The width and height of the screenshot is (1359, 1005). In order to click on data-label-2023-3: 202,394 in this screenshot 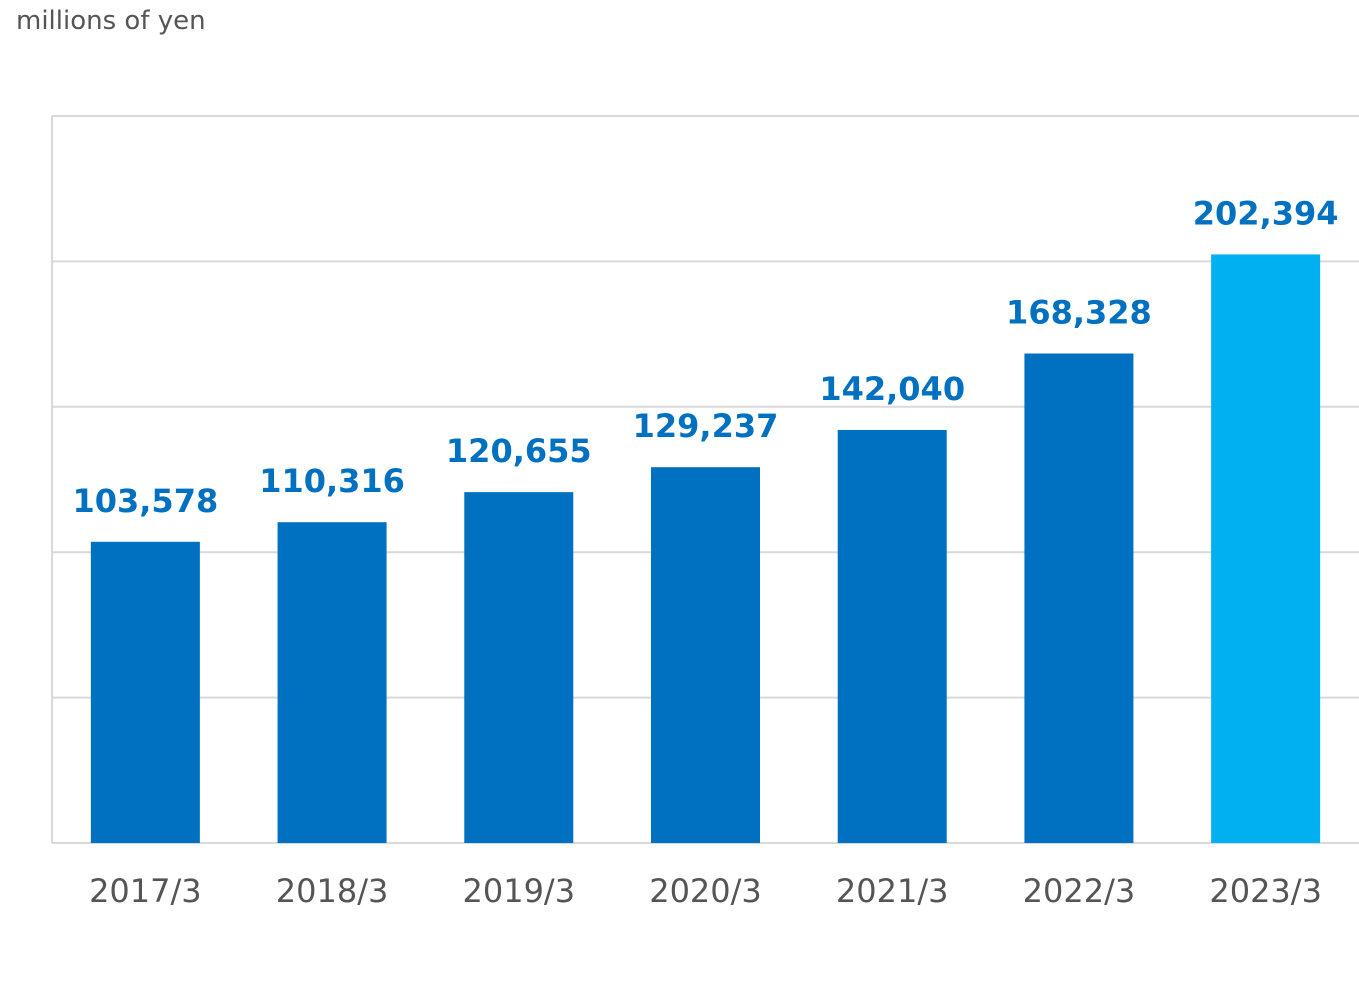, I will do `click(1266, 213)`.